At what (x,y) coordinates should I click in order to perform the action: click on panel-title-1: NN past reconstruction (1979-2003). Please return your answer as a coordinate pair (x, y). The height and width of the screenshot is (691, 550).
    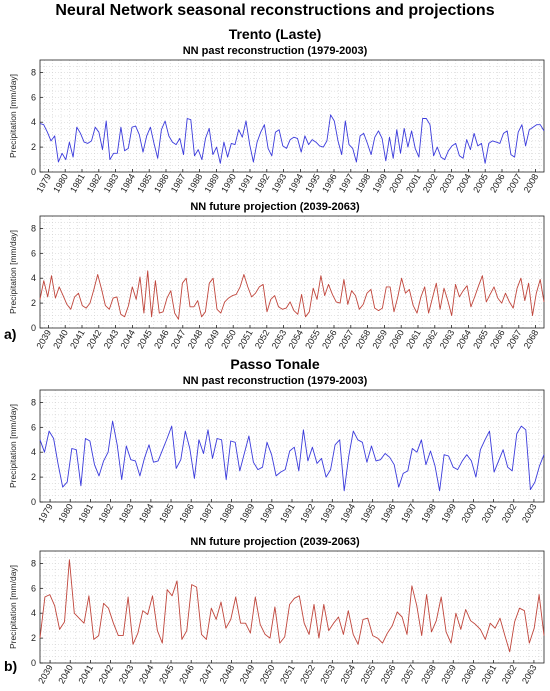
    Looking at the image, I should click on (275, 51).